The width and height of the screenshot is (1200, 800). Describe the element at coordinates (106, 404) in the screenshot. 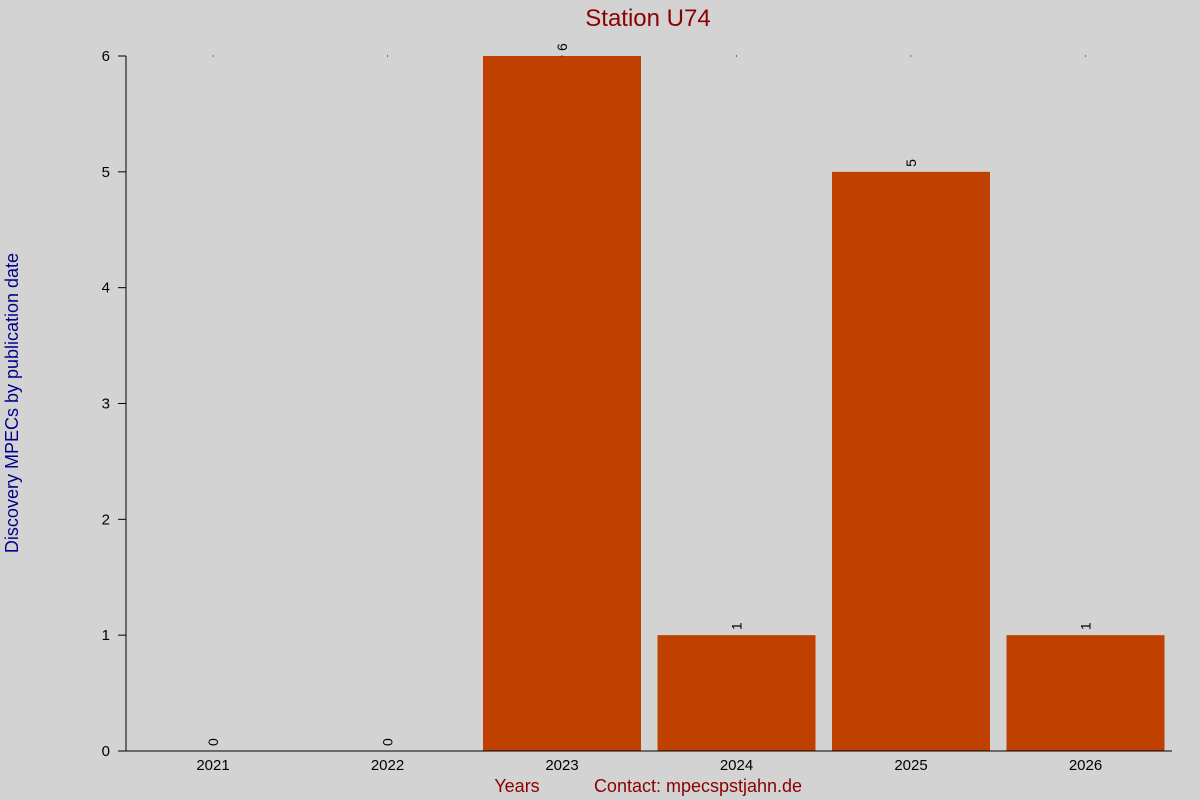

I see `y-tick-label: 3` at that location.